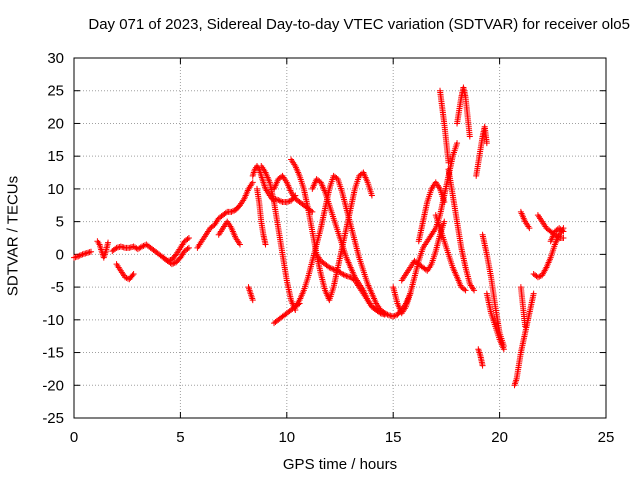 The height and width of the screenshot is (480, 640). Describe the element at coordinates (13, 236) in the screenshot. I see `y-axis-label: SDTVAR / TECUs` at that location.